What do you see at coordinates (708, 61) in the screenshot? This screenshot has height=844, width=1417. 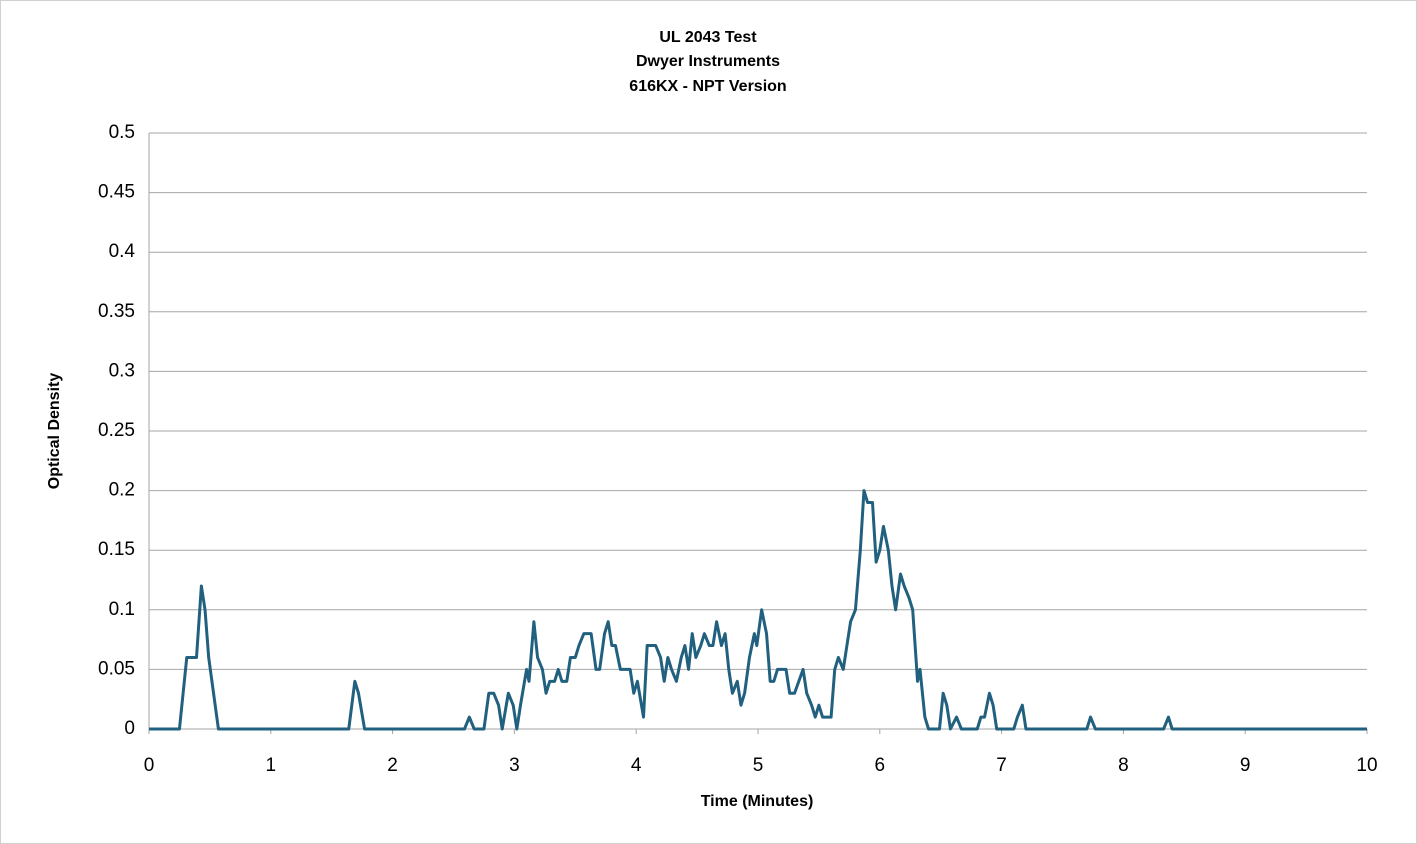 I see `chart-title: Dwyer Instruments` at bounding box center [708, 61].